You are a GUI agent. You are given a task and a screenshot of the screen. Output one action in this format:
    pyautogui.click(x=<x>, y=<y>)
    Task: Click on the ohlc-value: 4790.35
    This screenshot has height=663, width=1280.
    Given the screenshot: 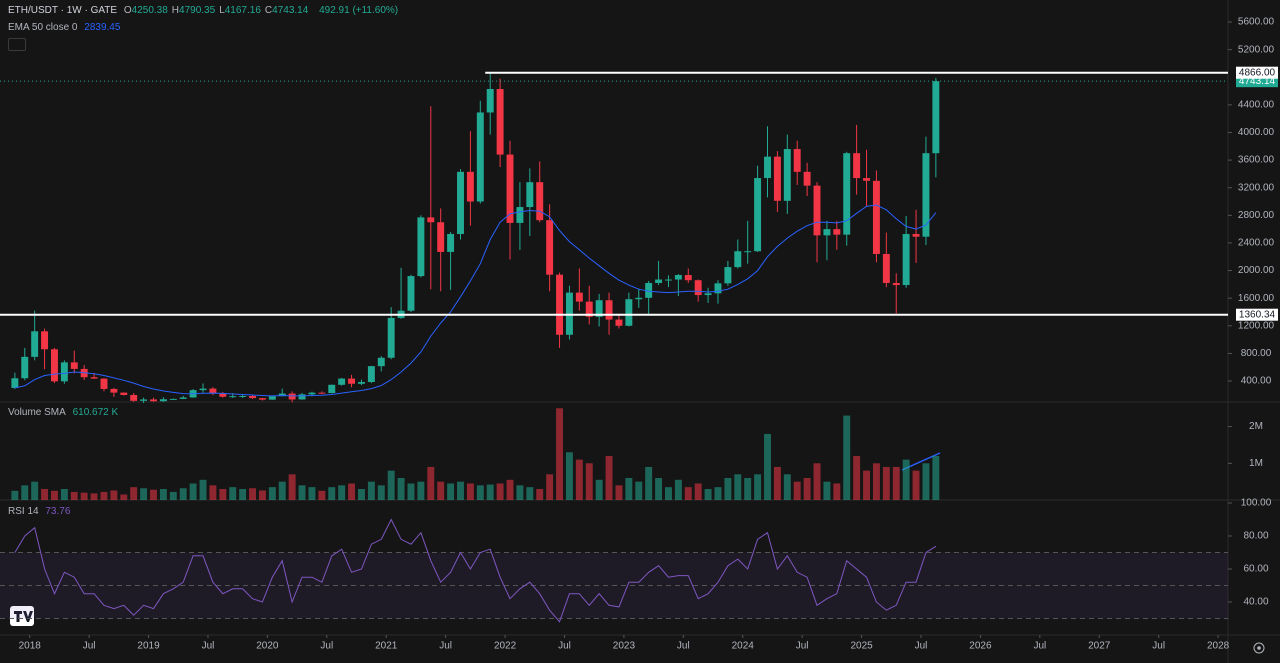 What is the action you would take?
    pyautogui.click(x=197, y=10)
    